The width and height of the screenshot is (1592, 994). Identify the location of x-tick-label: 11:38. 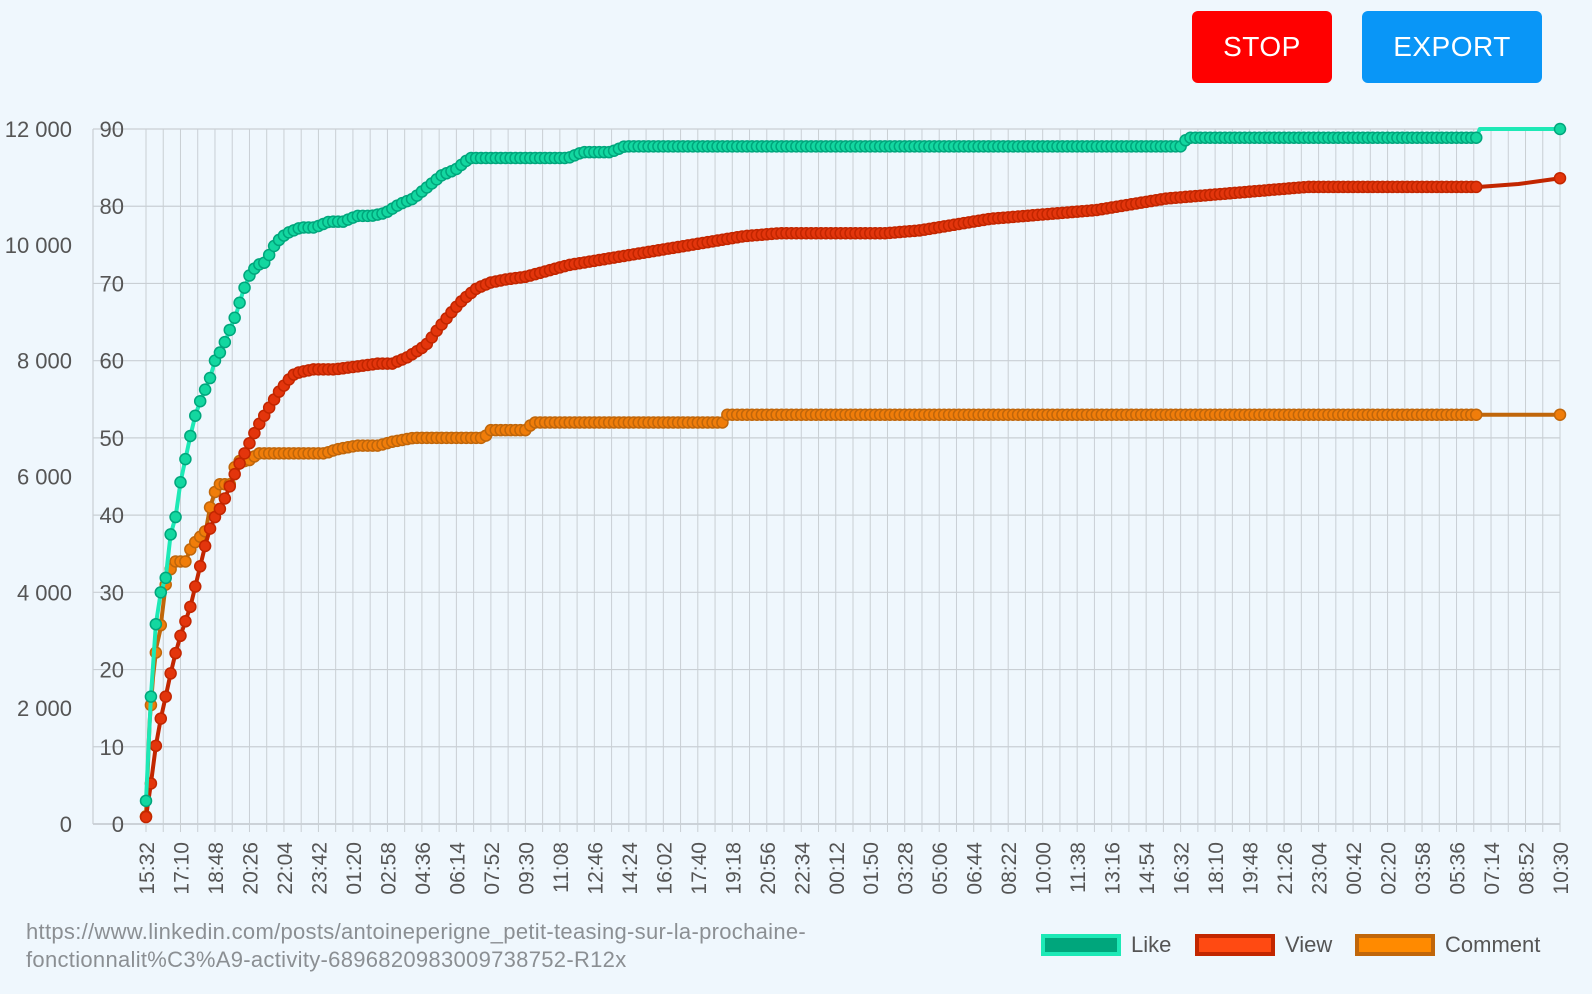
(1078, 867).